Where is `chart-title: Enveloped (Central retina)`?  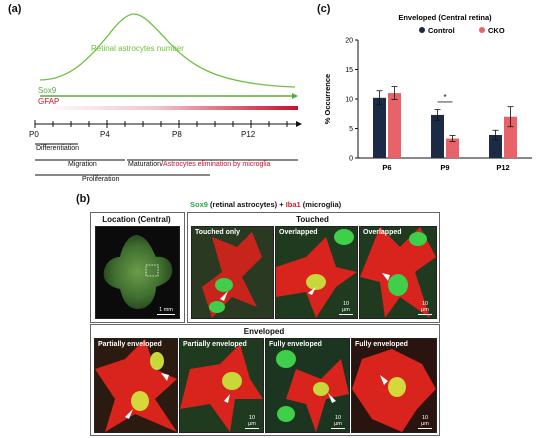 chart-title: Enveloped (Central retina) is located at coordinates (445, 17).